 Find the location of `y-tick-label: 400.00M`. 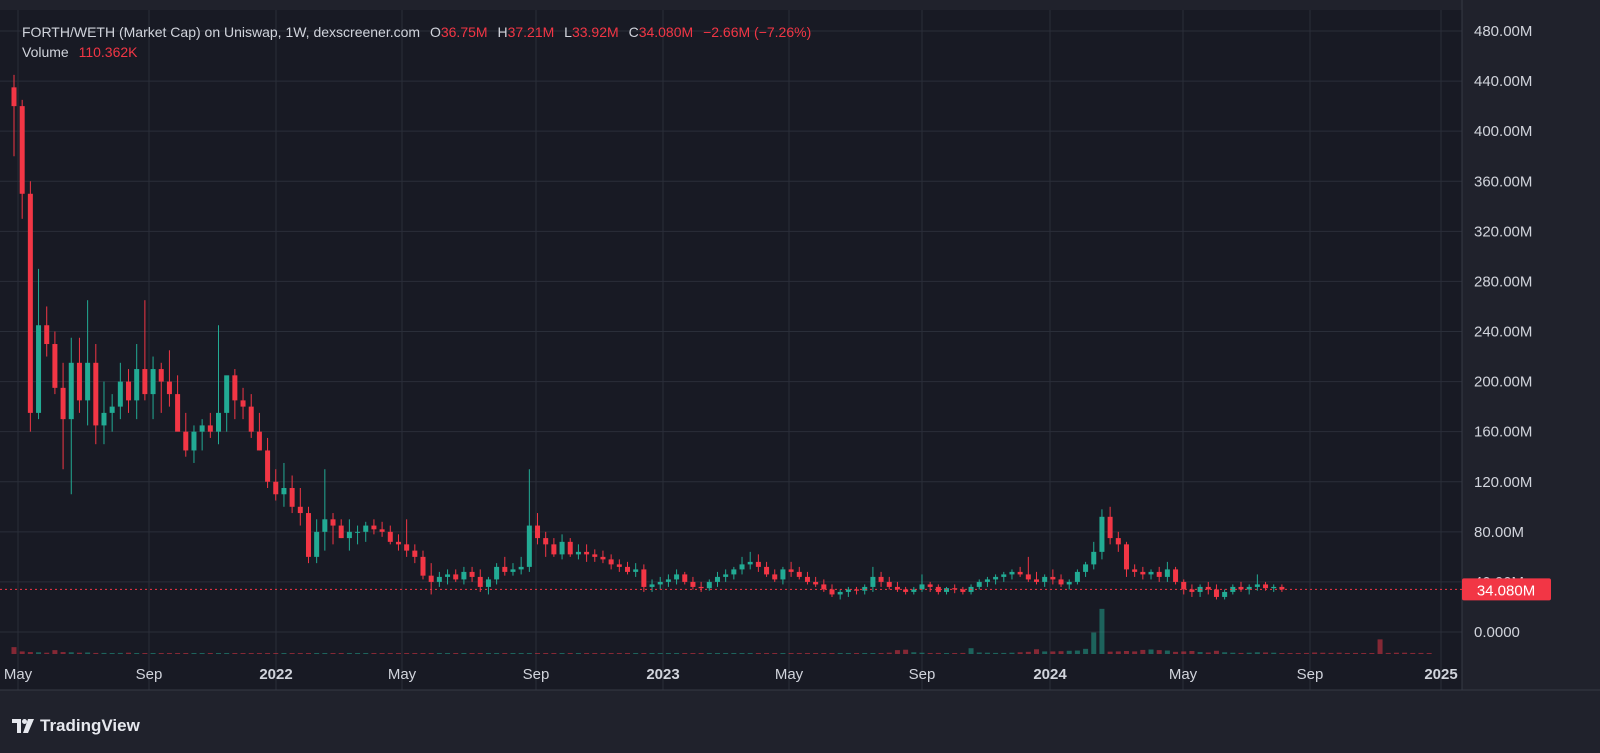

y-tick-label: 400.00M is located at coordinates (1503, 131).